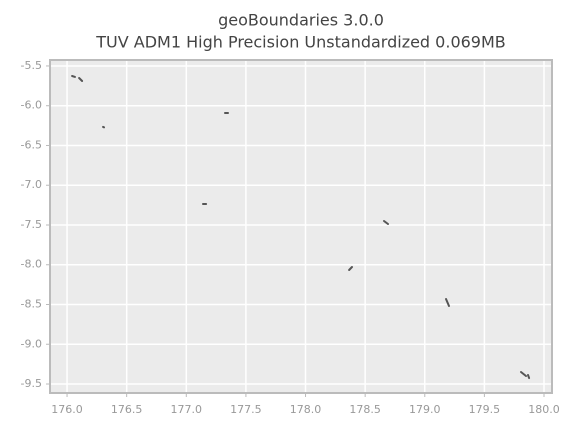  Describe the element at coordinates (31, 383) in the screenshot. I see `y-tick-label: -9.5` at that location.